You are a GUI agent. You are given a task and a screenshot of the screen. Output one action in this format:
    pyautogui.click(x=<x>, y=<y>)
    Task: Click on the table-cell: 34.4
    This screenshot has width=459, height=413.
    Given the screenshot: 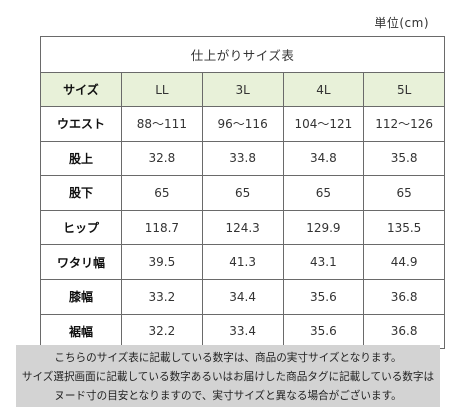 What is the action you would take?
    pyautogui.click(x=242, y=296)
    